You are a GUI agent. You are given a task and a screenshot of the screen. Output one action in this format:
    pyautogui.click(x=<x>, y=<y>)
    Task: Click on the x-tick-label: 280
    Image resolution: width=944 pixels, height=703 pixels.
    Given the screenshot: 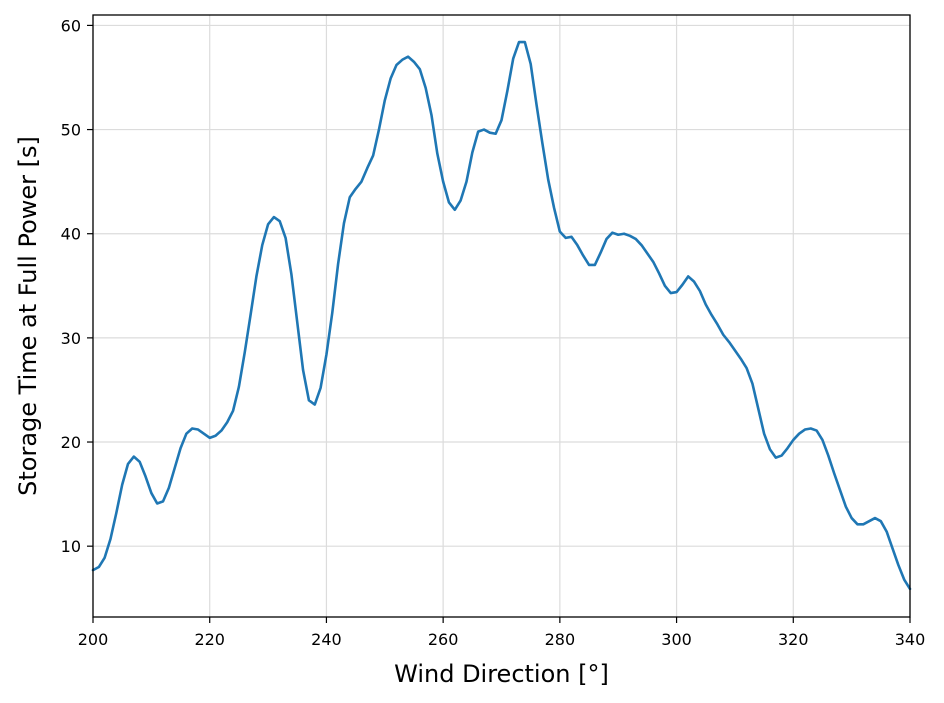 What is the action you would take?
    pyautogui.click(x=560, y=639)
    